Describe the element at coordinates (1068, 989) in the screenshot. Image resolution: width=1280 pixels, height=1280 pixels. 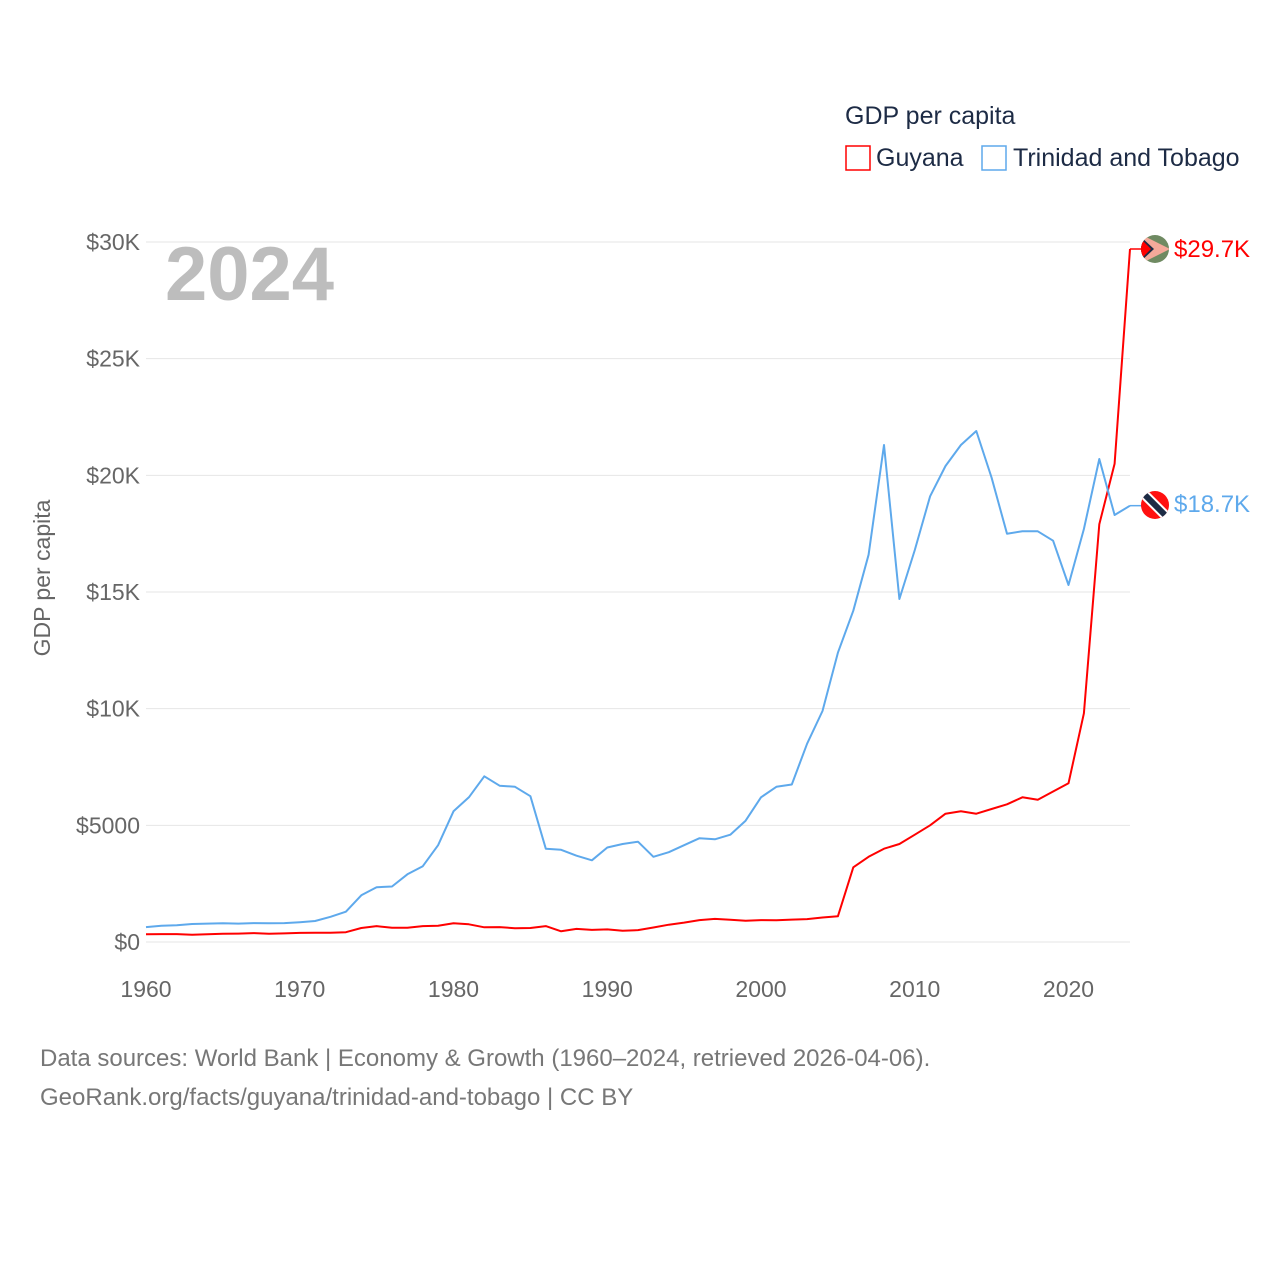
I see `x-tick-label: 2020` at that location.